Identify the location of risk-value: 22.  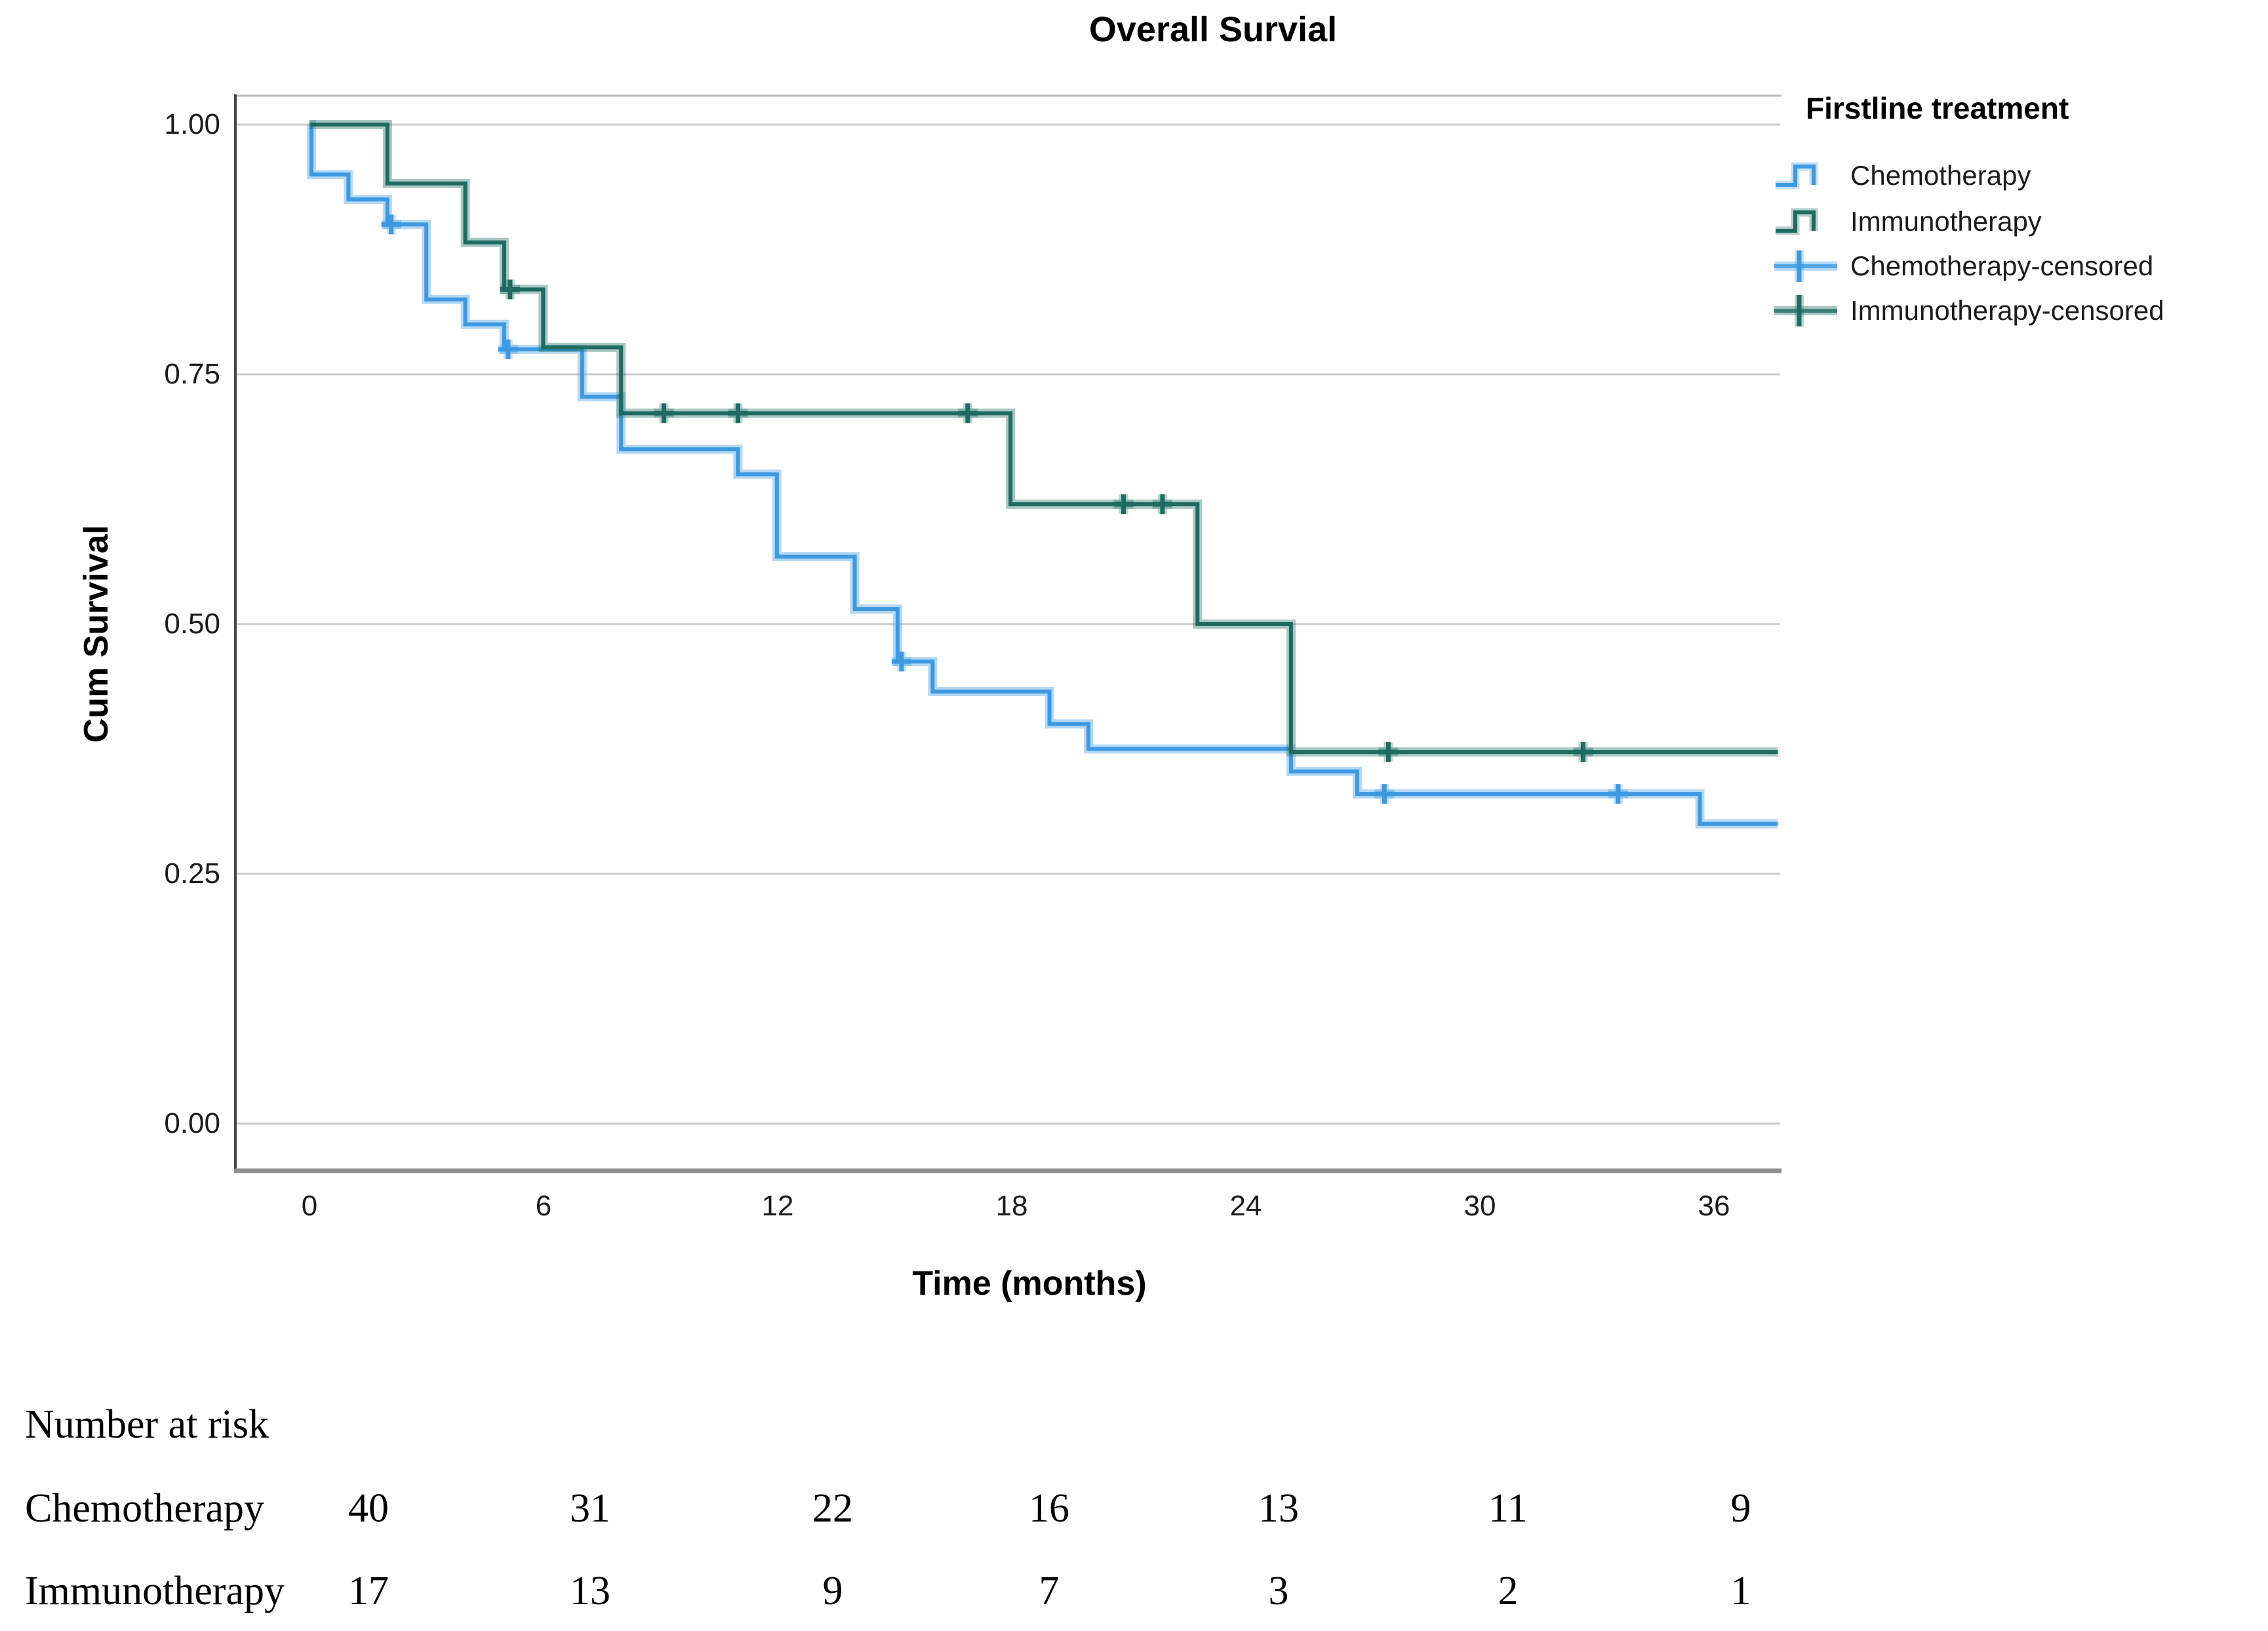
(832, 1508).